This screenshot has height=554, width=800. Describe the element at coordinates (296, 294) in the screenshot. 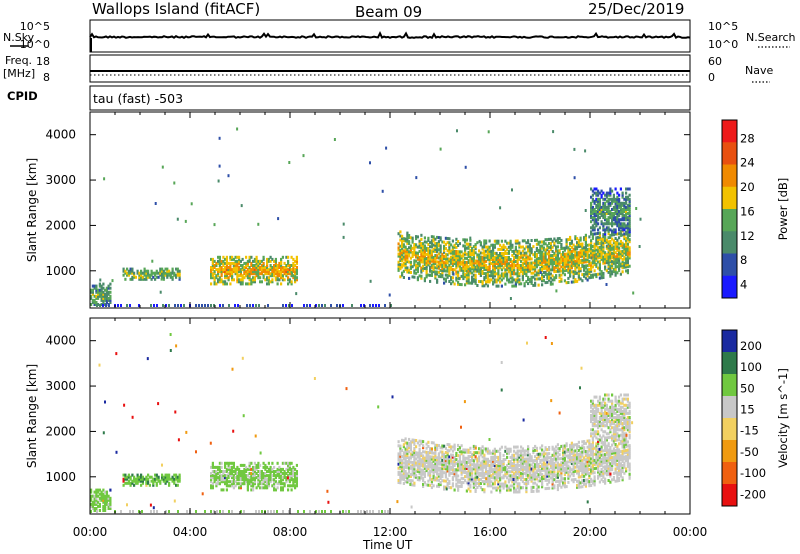

I see `echo-speckle` at that location.